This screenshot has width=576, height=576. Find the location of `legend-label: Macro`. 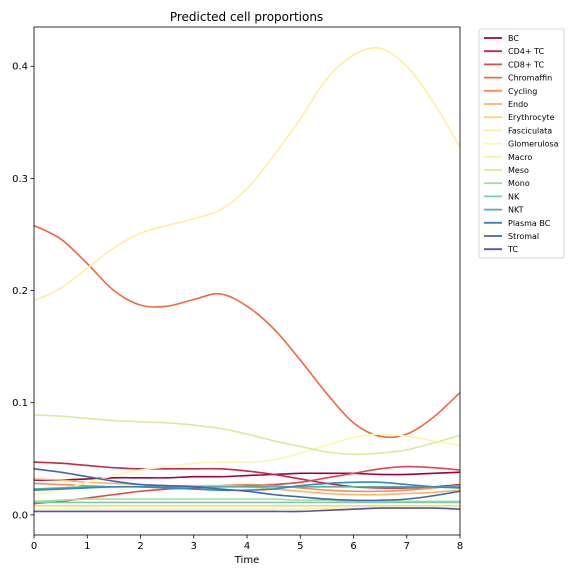

legend-label: Macro is located at coordinates (520, 157).